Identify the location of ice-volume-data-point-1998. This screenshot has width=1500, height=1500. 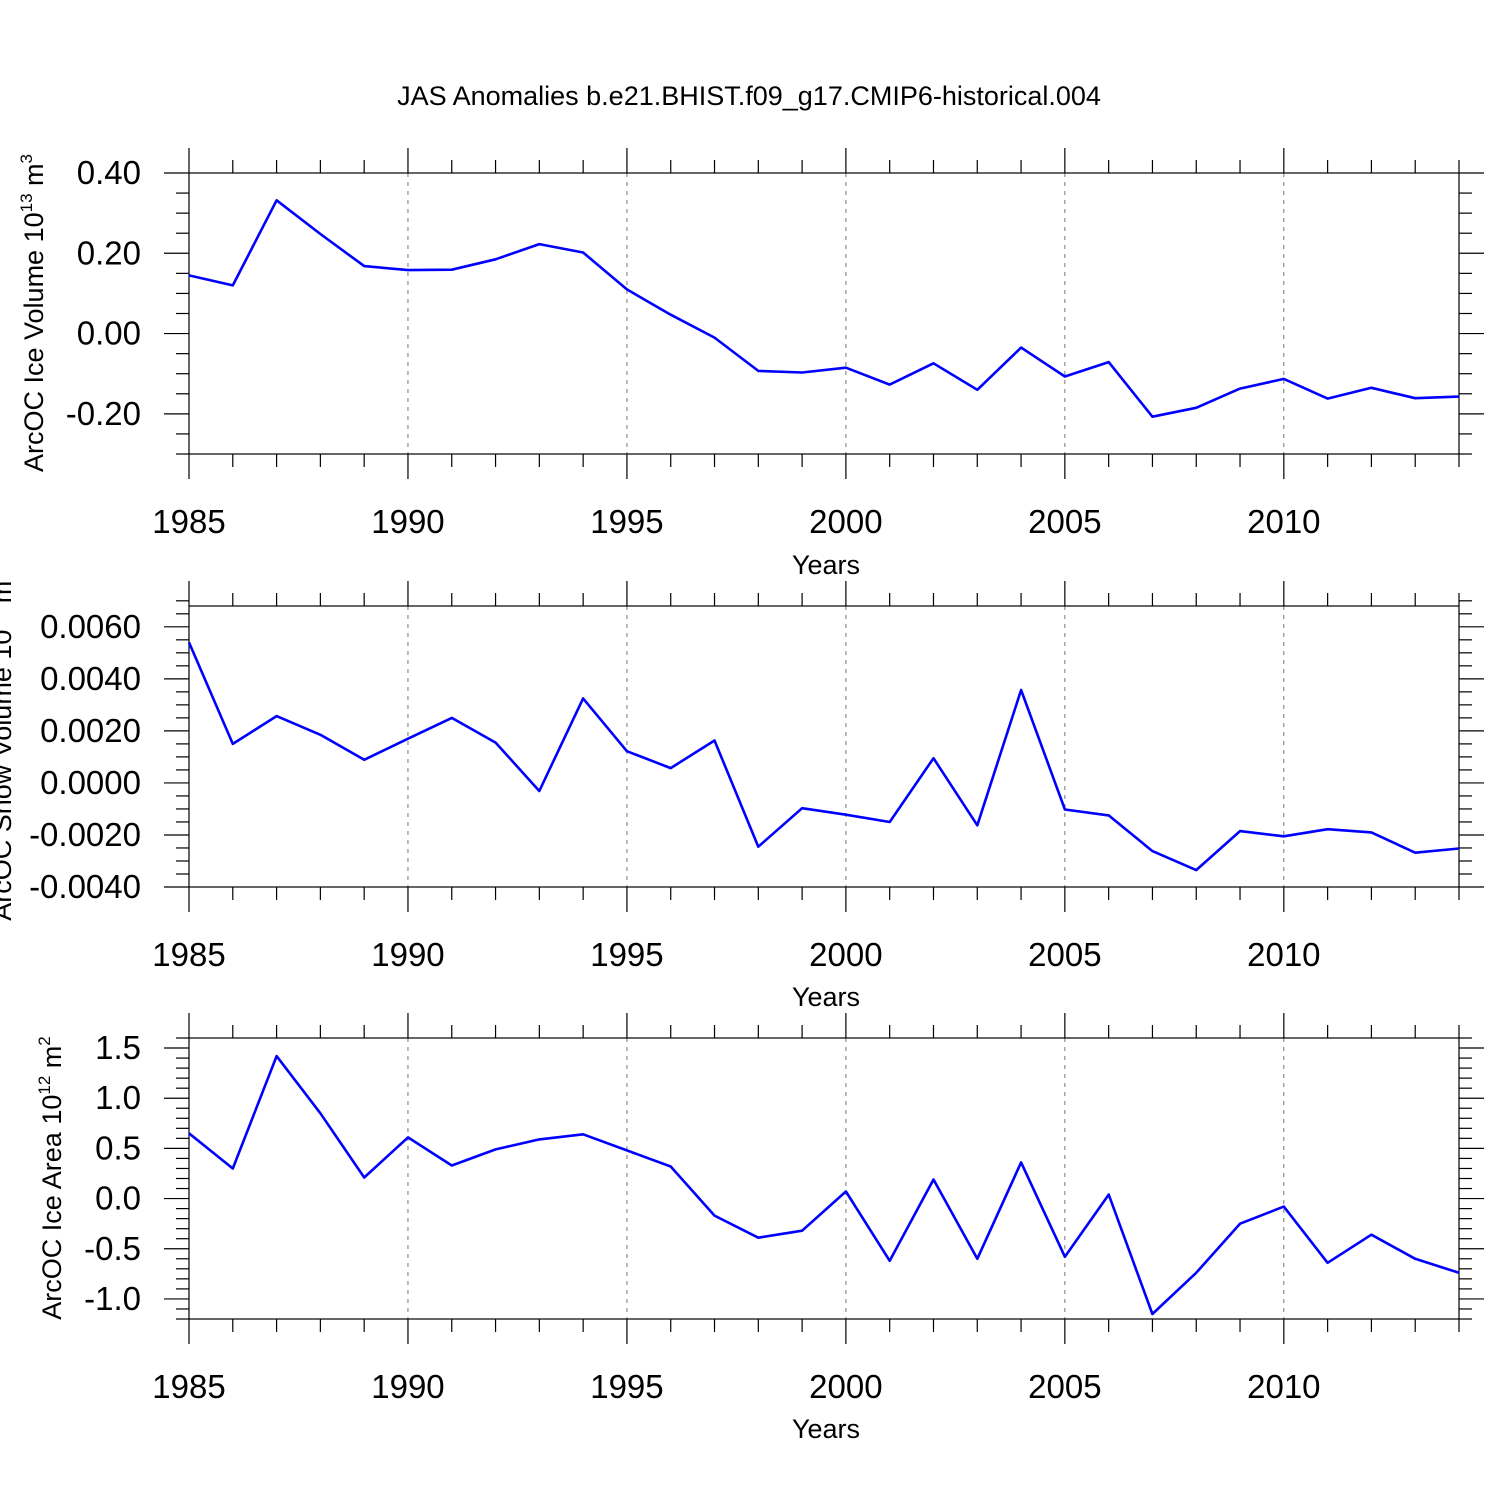
(758, 371).